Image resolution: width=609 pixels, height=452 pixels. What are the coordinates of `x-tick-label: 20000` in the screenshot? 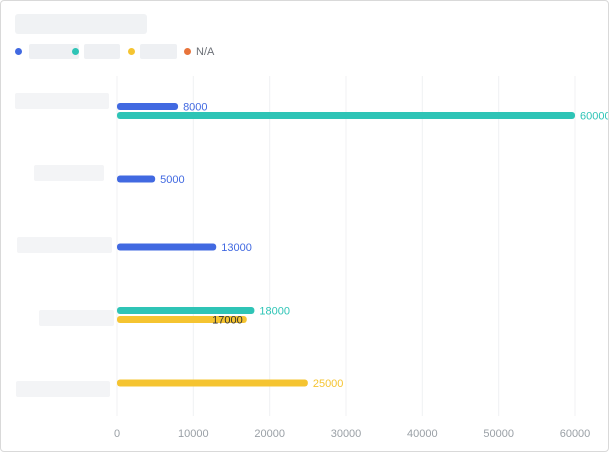 It's located at (269, 434).